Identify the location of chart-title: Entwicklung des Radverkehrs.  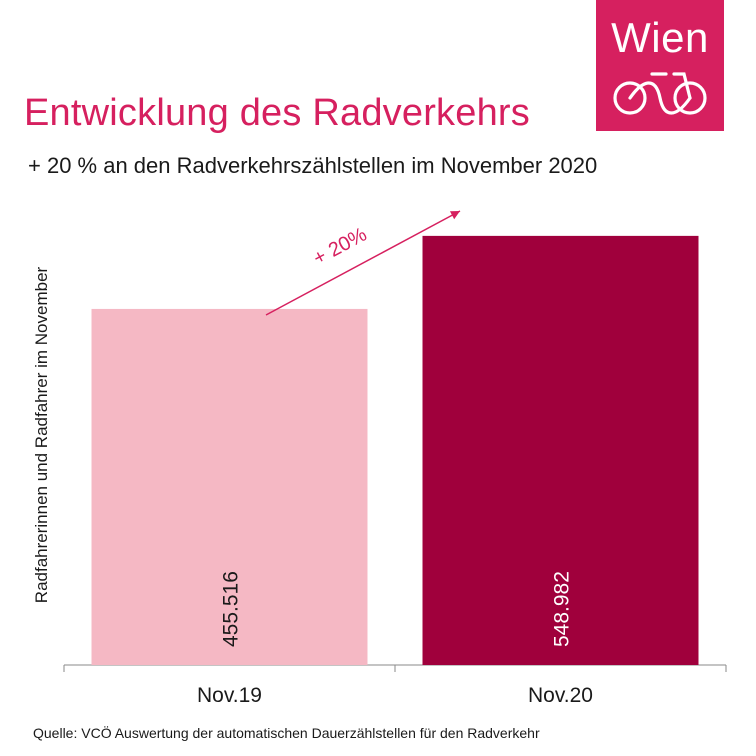
(277, 113).